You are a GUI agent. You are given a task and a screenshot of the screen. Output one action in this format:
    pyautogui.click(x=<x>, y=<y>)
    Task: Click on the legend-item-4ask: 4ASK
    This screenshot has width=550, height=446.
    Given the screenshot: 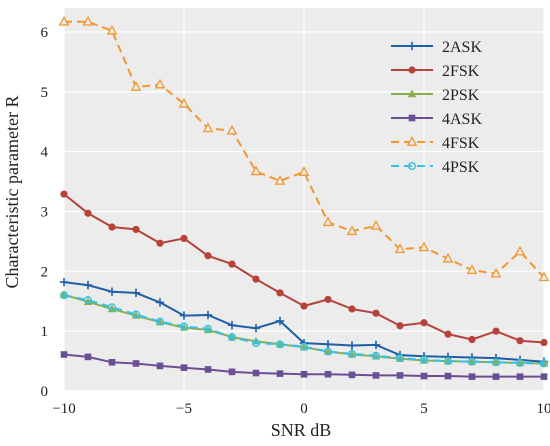 What is the action you would take?
    pyautogui.click(x=436, y=119)
    